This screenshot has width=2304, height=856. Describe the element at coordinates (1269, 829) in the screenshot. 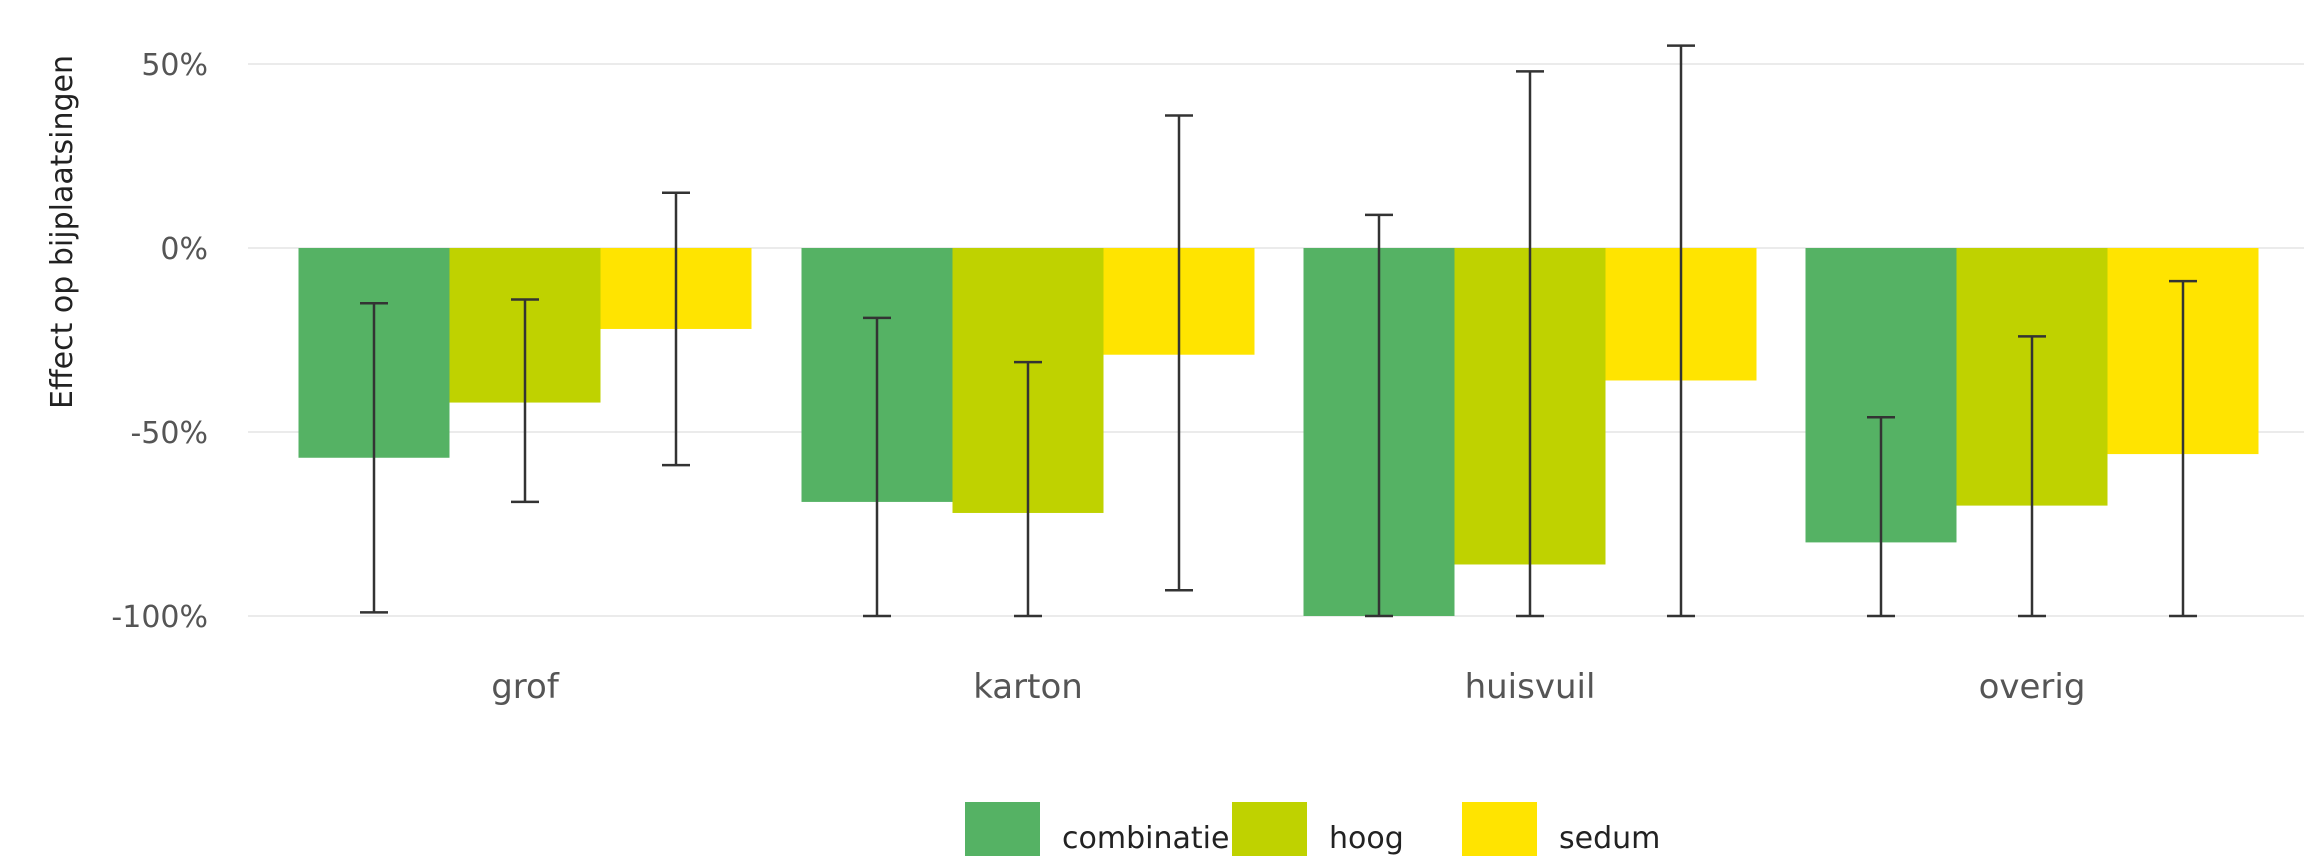

I see `legend-swatch-hoog` at that location.